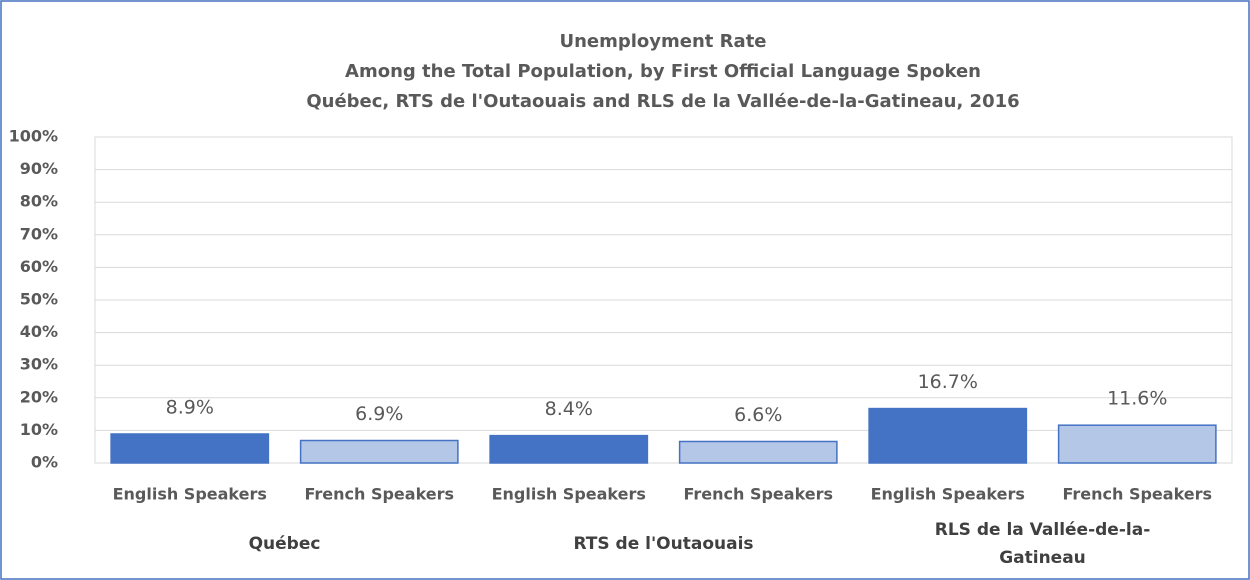 This screenshot has height=580, width=1250. Describe the element at coordinates (190, 407) in the screenshot. I see `data-label: 8.9%` at that location.